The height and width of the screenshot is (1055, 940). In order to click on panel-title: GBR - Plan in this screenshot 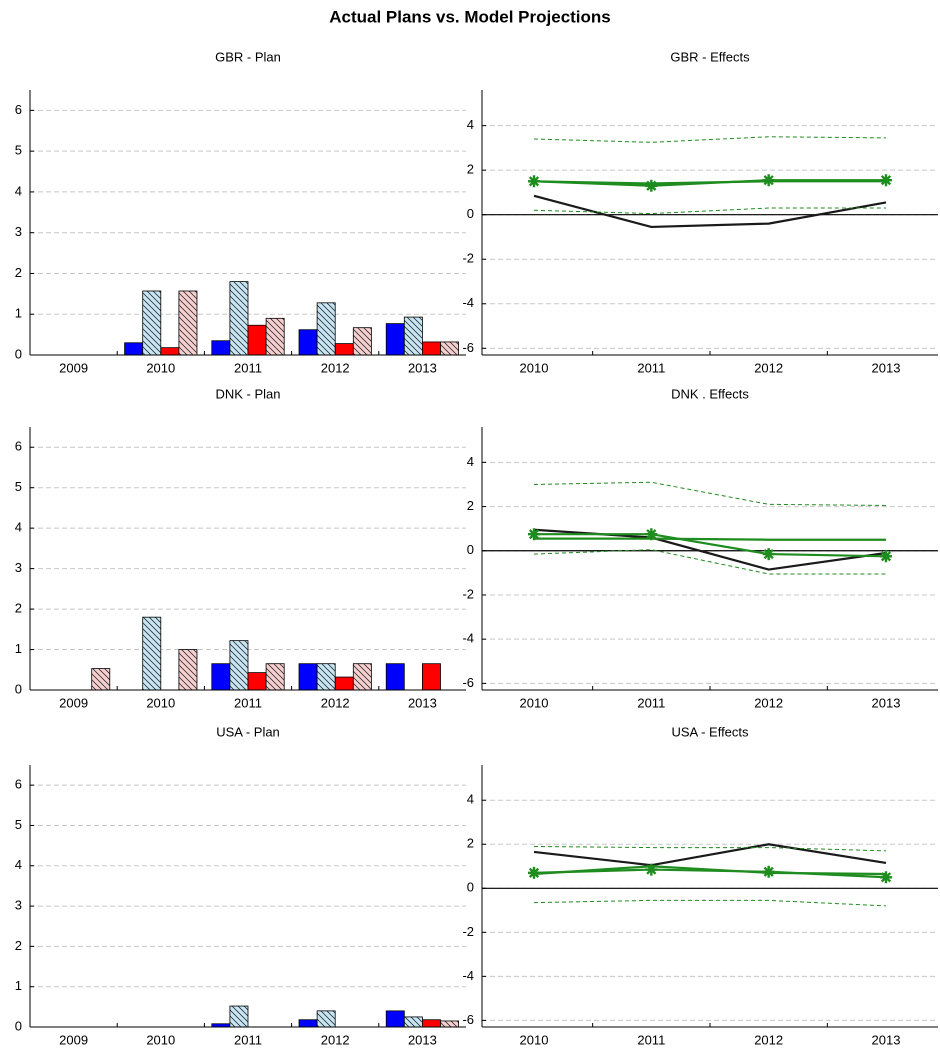, I will do `click(248, 56)`.